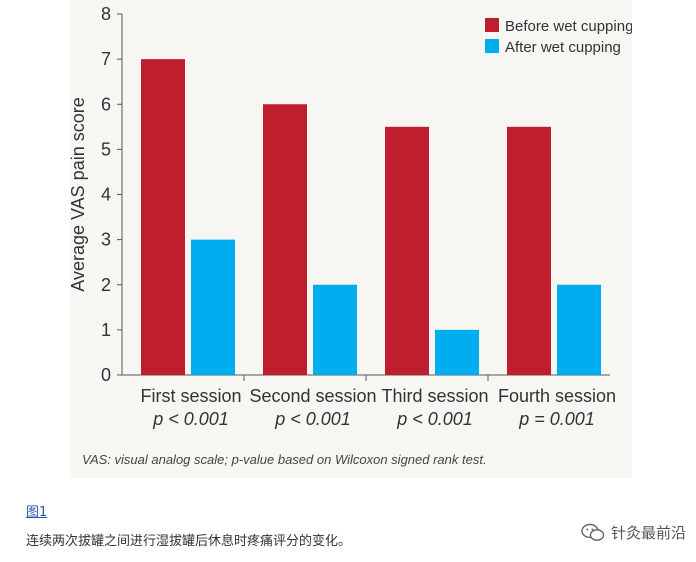 The width and height of the screenshot is (696, 562). What do you see at coordinates (189, 541) in the screenshot?
I see `figure-caption: 连续两次拔罐之间进行湿拔罐后休息时疼痛评分的变化。` at bounding box center [189, 541].